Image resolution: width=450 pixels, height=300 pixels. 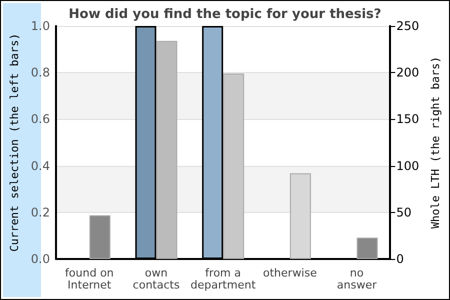 What do you see at coordinates (404, 212) in the screenshot?
I see `y2-tick-label: 50` at bounding box center [404, 212].